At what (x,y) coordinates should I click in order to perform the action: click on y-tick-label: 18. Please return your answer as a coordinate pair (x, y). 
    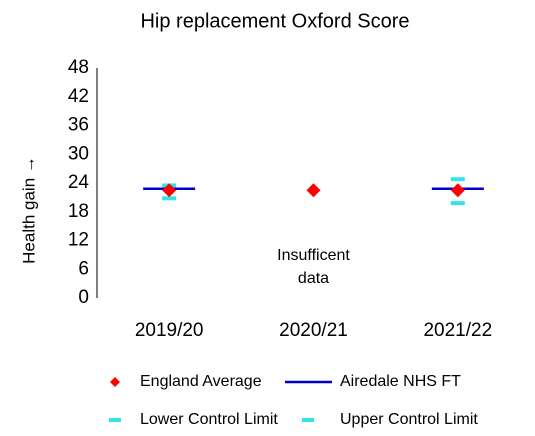
    Looking at the image, I should click on (78, 211).